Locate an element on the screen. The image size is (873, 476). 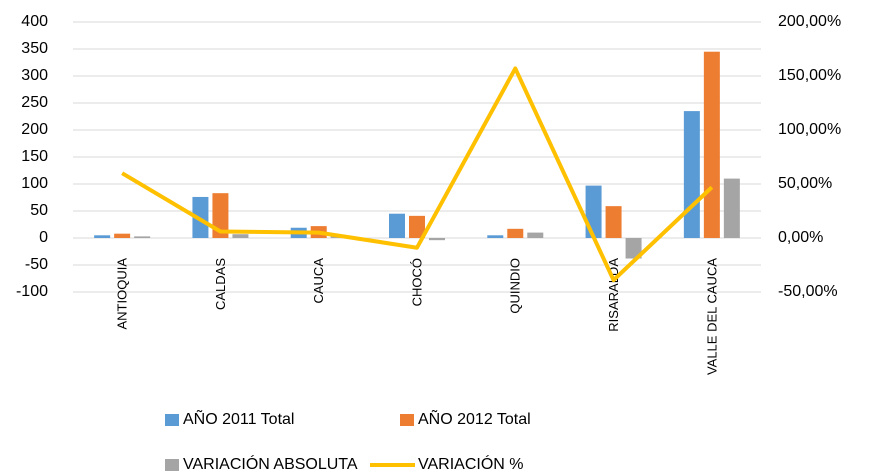
y-tick-label: 0 is located at coordinates (43, 237).